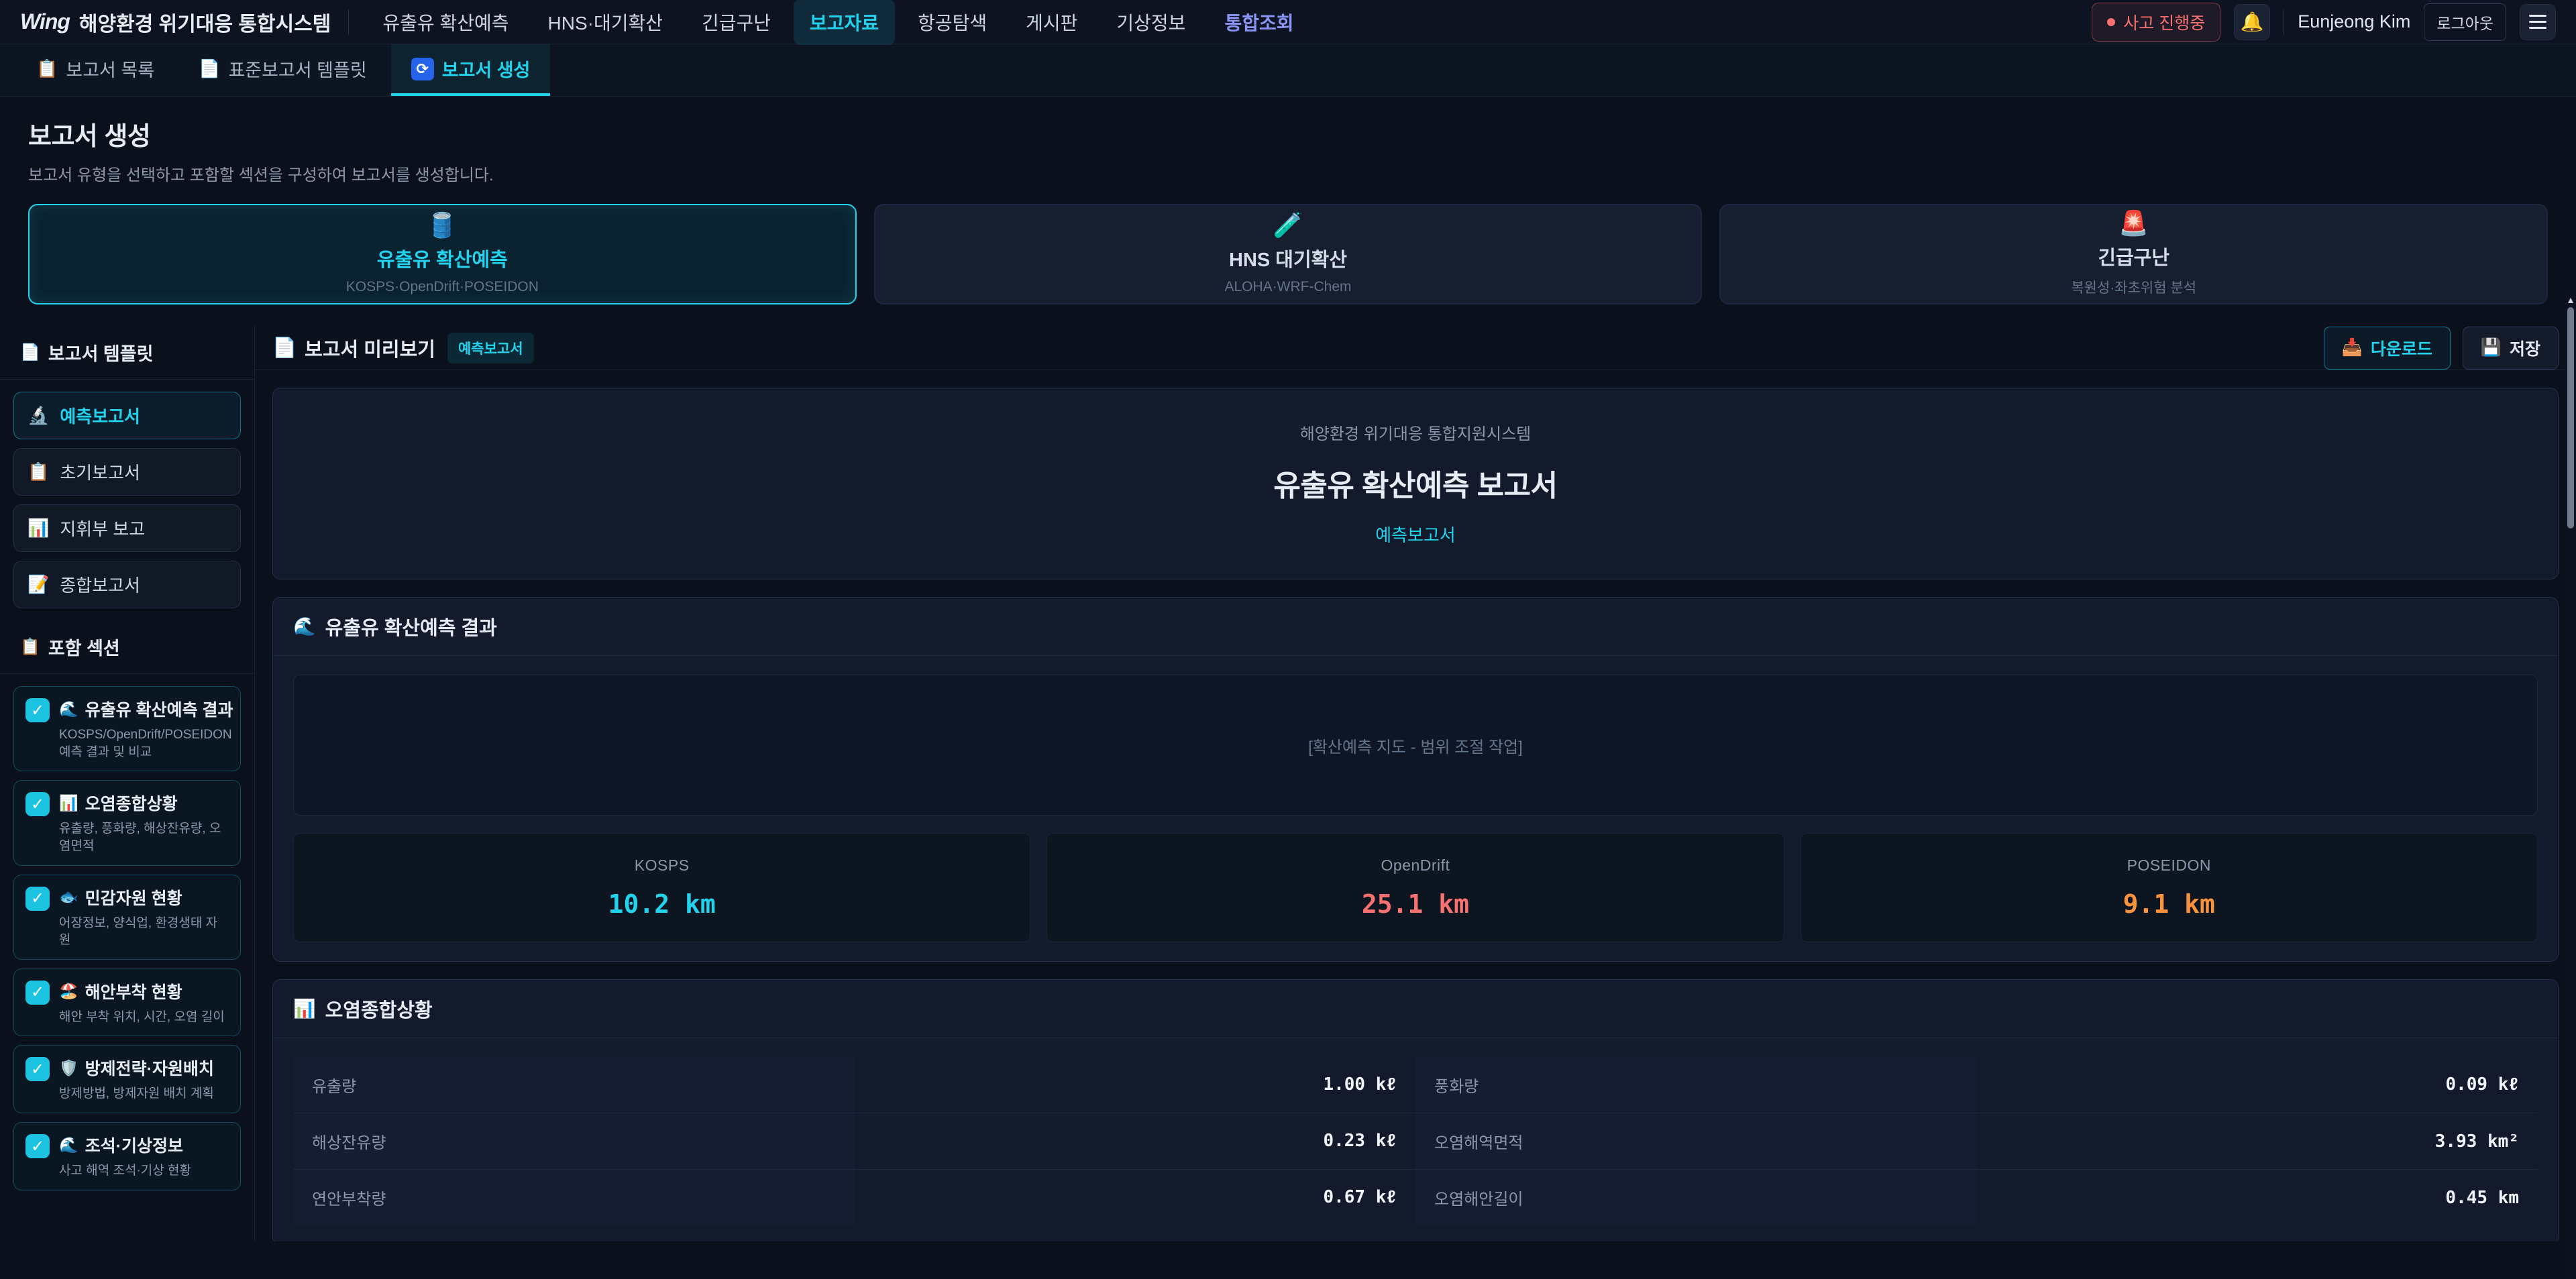 This screenshot has height=1279, width=2576. I want to click on nav-item-hns-dispersion: HNS·대기확산, so click(605, 23).